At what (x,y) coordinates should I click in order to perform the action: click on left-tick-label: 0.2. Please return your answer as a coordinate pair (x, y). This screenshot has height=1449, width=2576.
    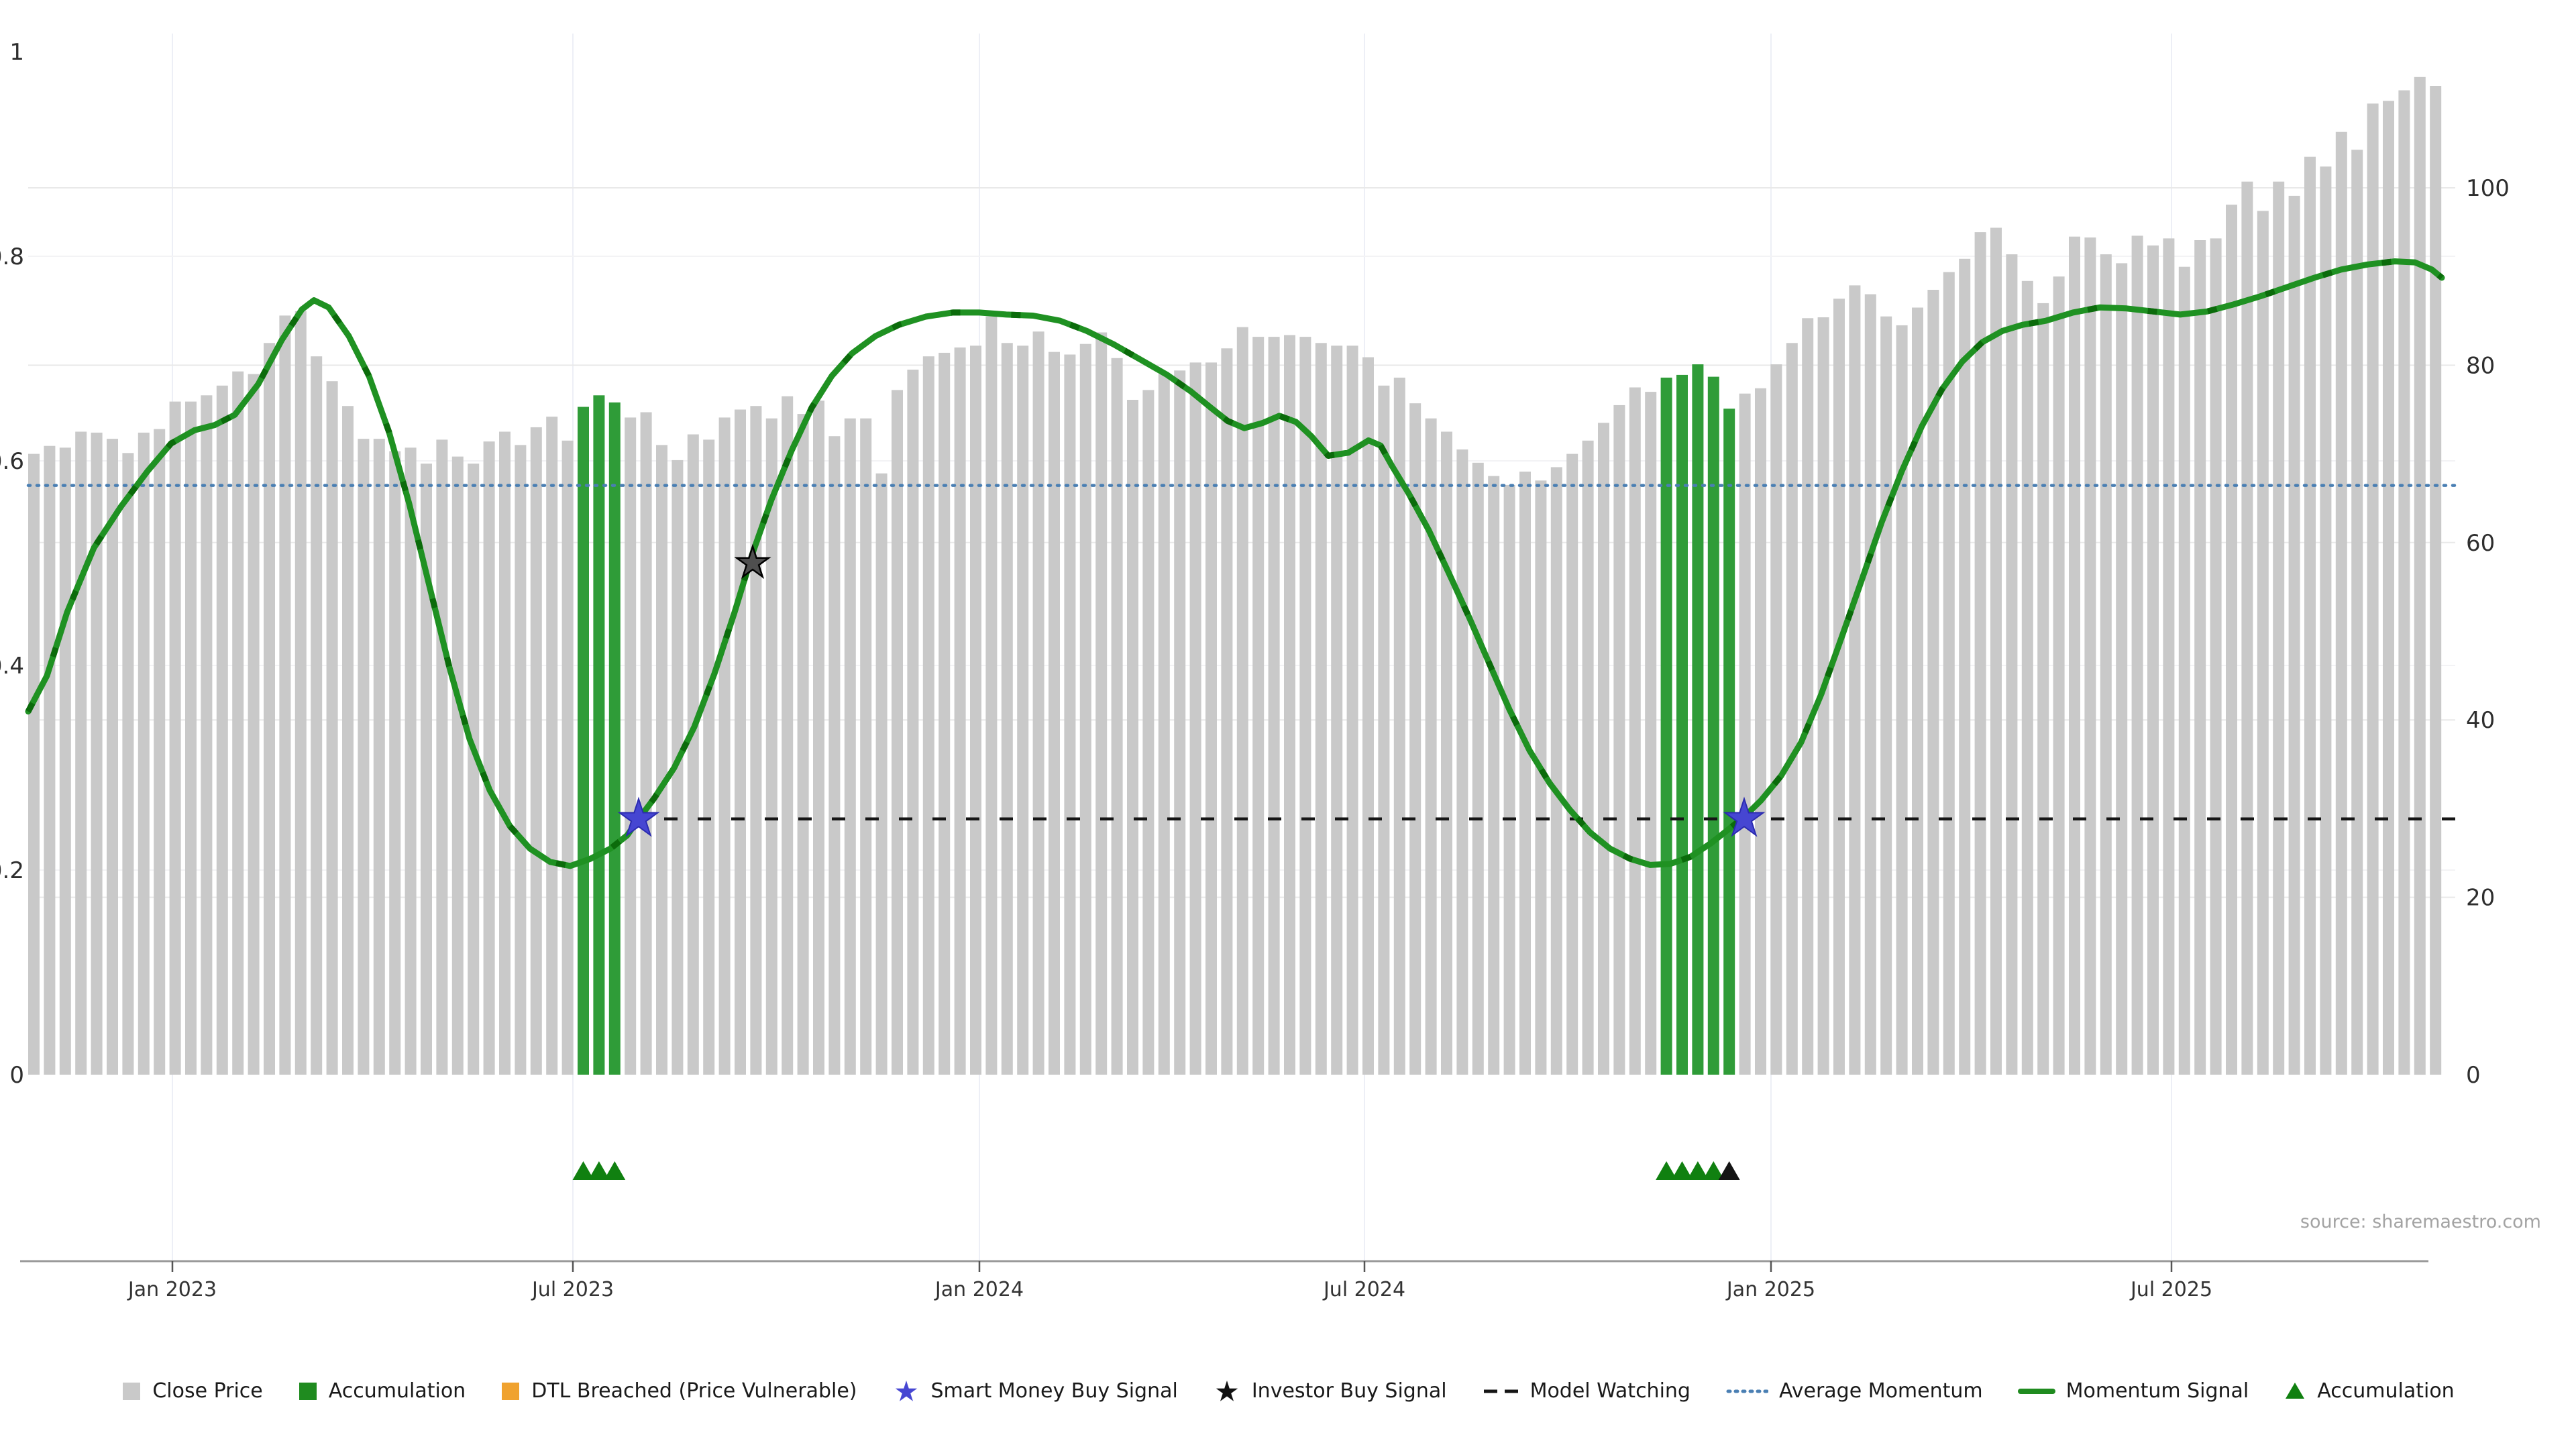
    Looking at the image, I should click on (12, 870).